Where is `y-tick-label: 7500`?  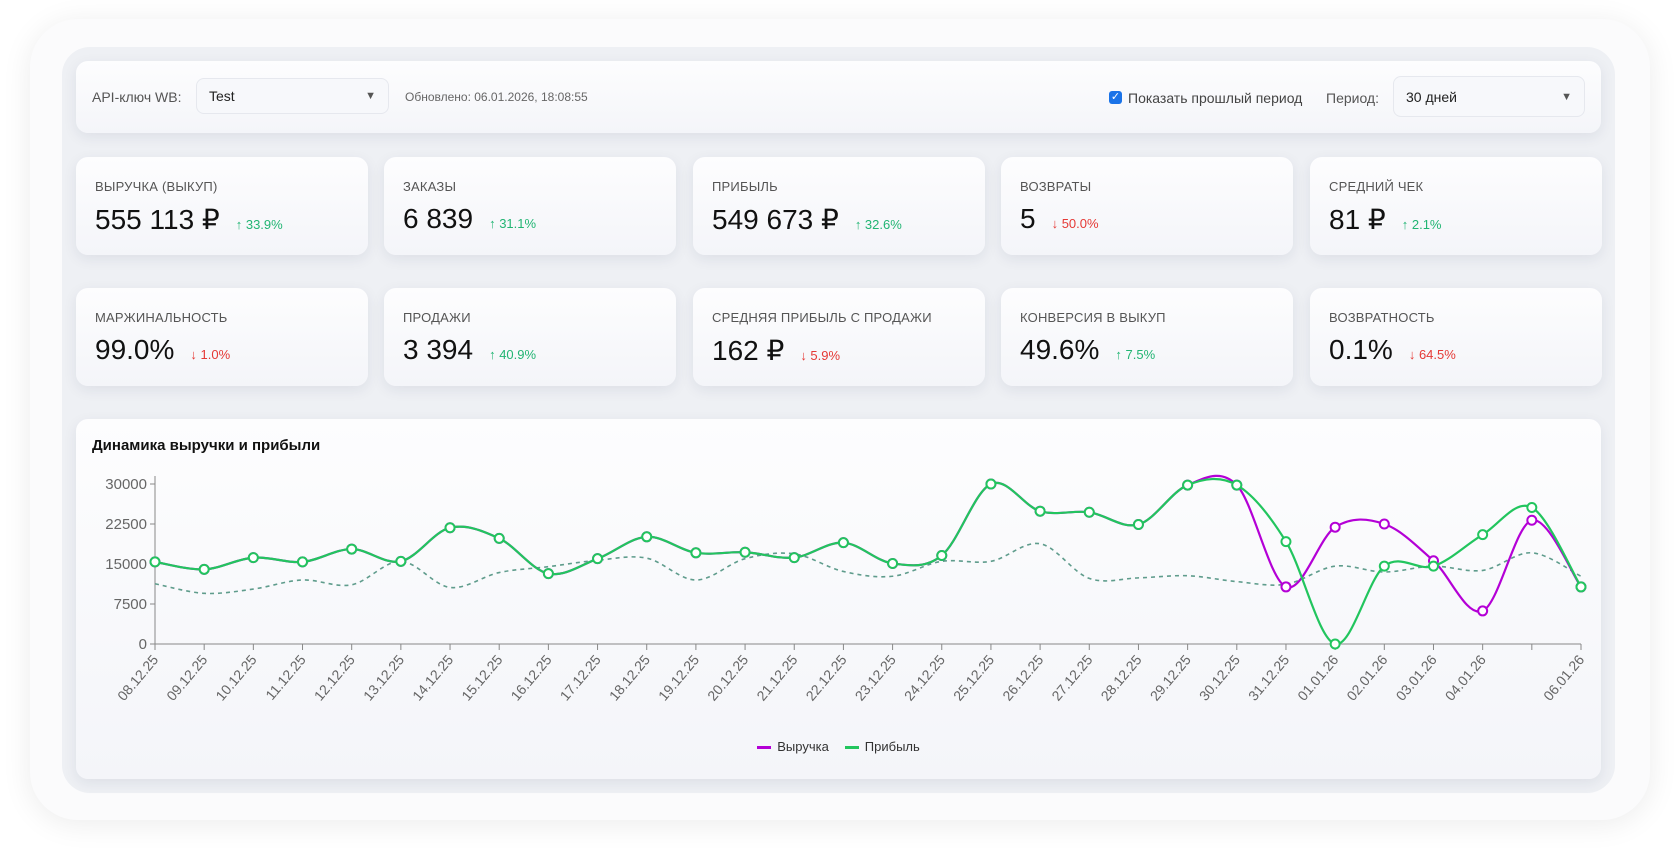 y-tick-label: 7500 is located at coordinates (130, 604).